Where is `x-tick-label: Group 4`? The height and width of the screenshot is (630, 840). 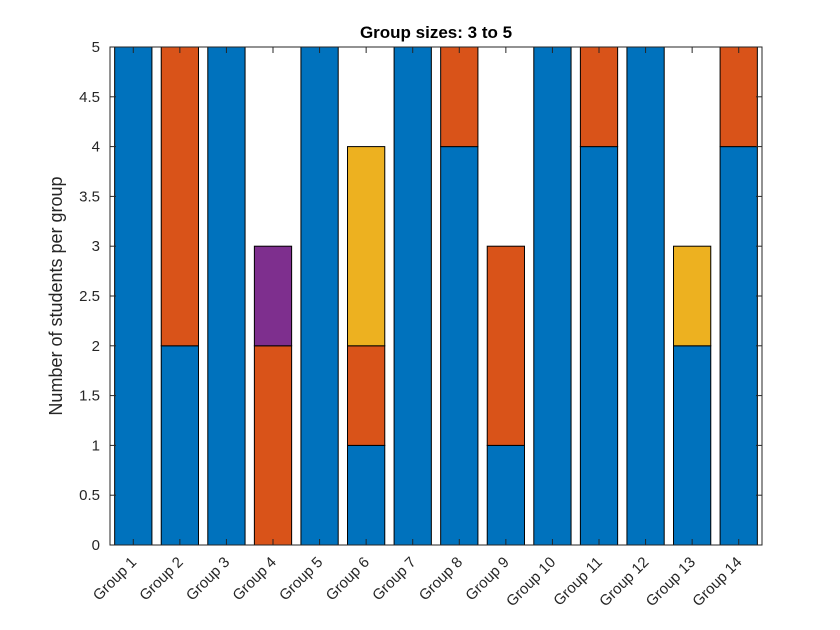 x-tick-label: Group 4 is located at coordinates (254, 579).